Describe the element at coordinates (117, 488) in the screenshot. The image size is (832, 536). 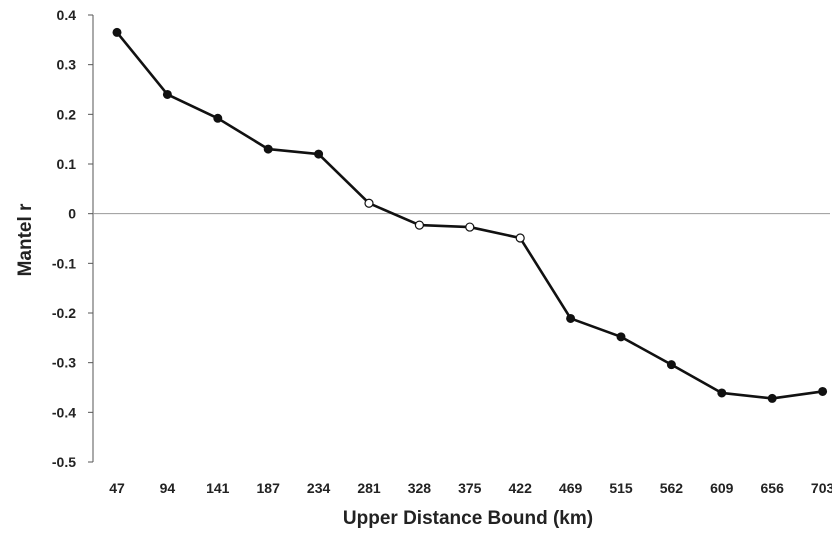
I see `x-tick-label: 47` at that location.